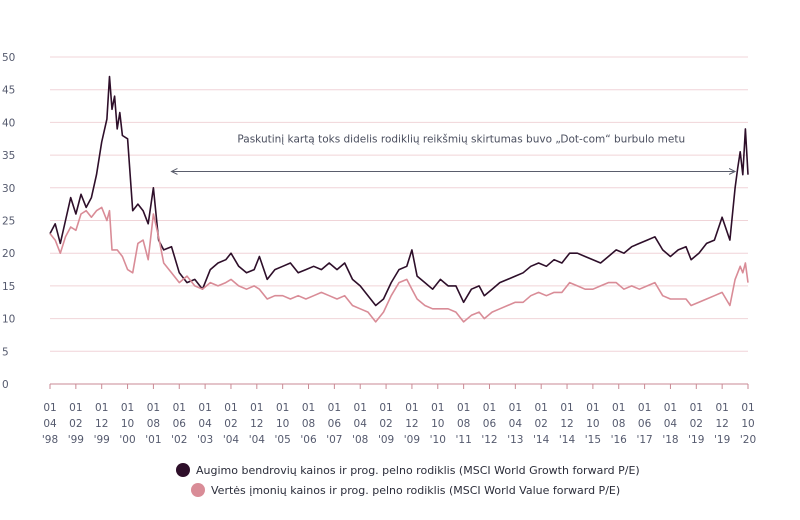 This screenshot has width=800, height=520. Describe the element at coordinates (644, 440) in the screenshot. I see `x-tick-label-year: '17` at that location.